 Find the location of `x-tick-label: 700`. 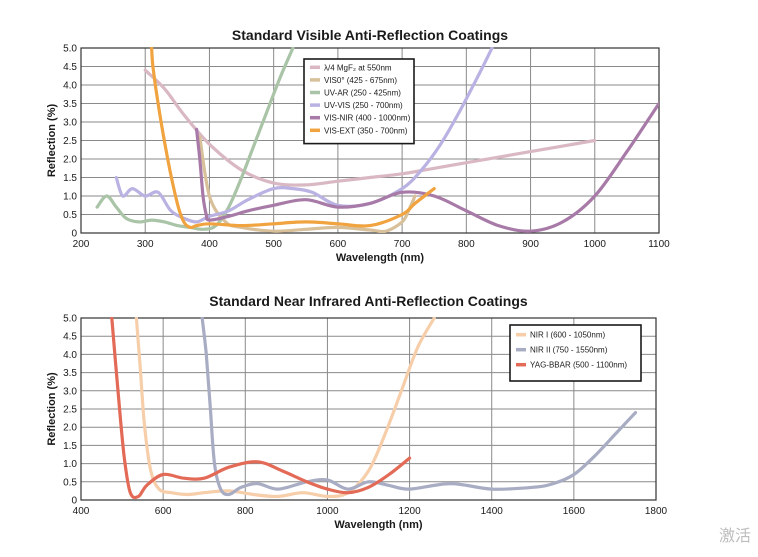

x-tick-label: 700 is located at coordinates (402, 244).